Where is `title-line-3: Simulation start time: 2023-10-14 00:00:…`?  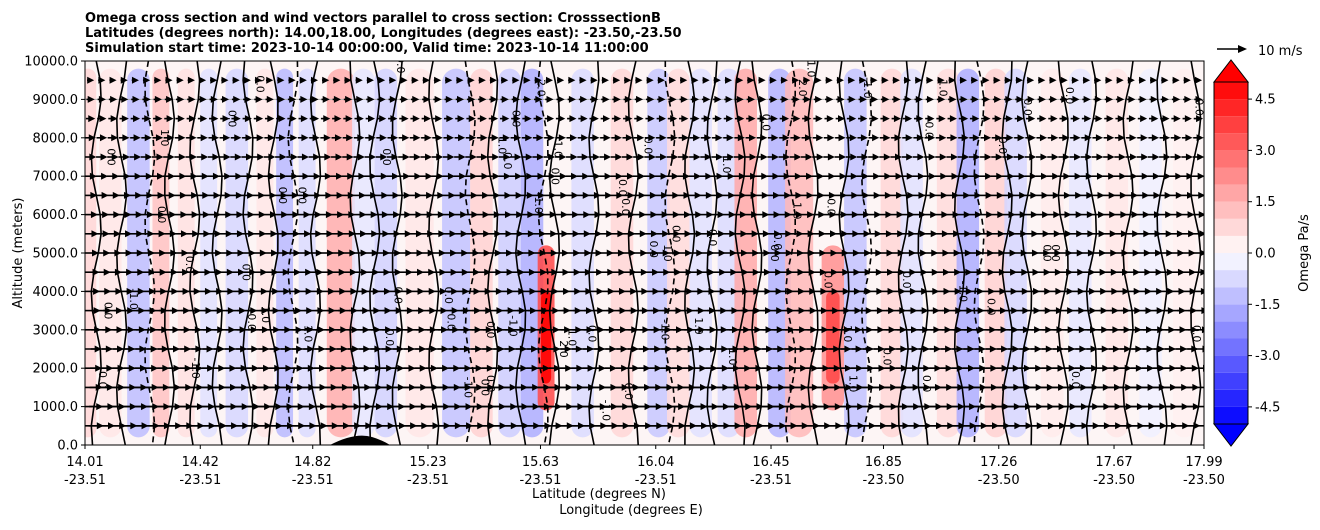
title-line-3: Simulation start time: 2023-10-14 00:00:… is located at coordinates (367, 48).